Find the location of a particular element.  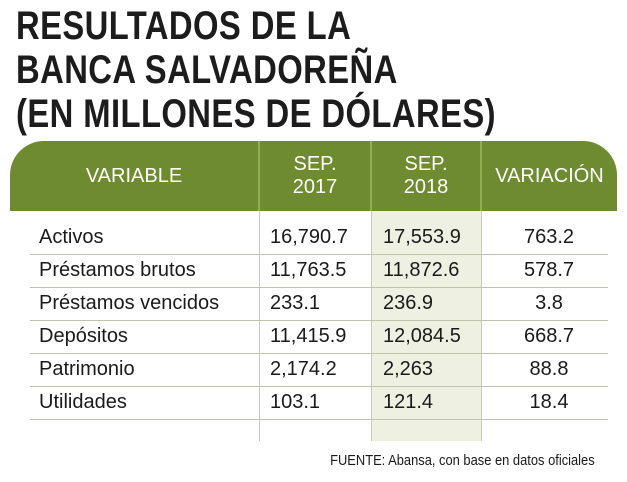

table-row: Activos 16,790.7 17,553.9 763.2 is located at coordinates (319, 238).